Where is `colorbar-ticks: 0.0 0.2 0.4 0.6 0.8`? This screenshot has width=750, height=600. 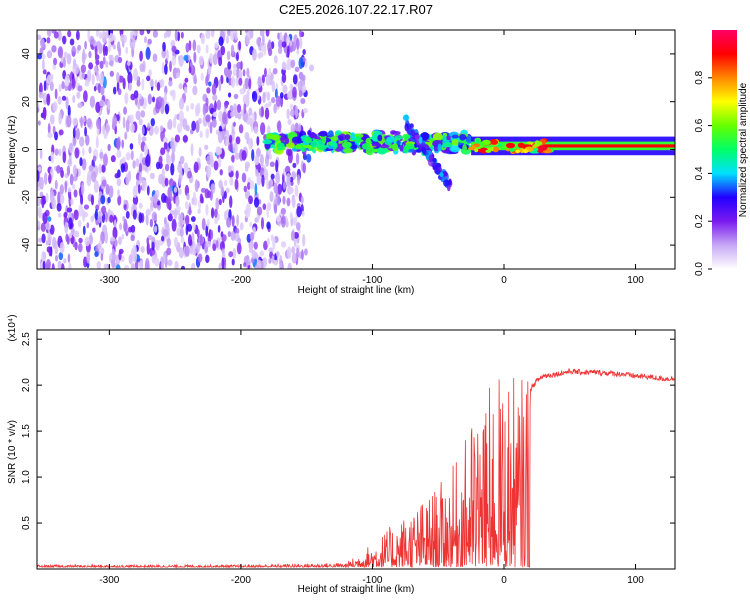 colorbar-ticks: 0.0 0.2 0.4 0.6 0.8 is located at coordinates (703, 173).